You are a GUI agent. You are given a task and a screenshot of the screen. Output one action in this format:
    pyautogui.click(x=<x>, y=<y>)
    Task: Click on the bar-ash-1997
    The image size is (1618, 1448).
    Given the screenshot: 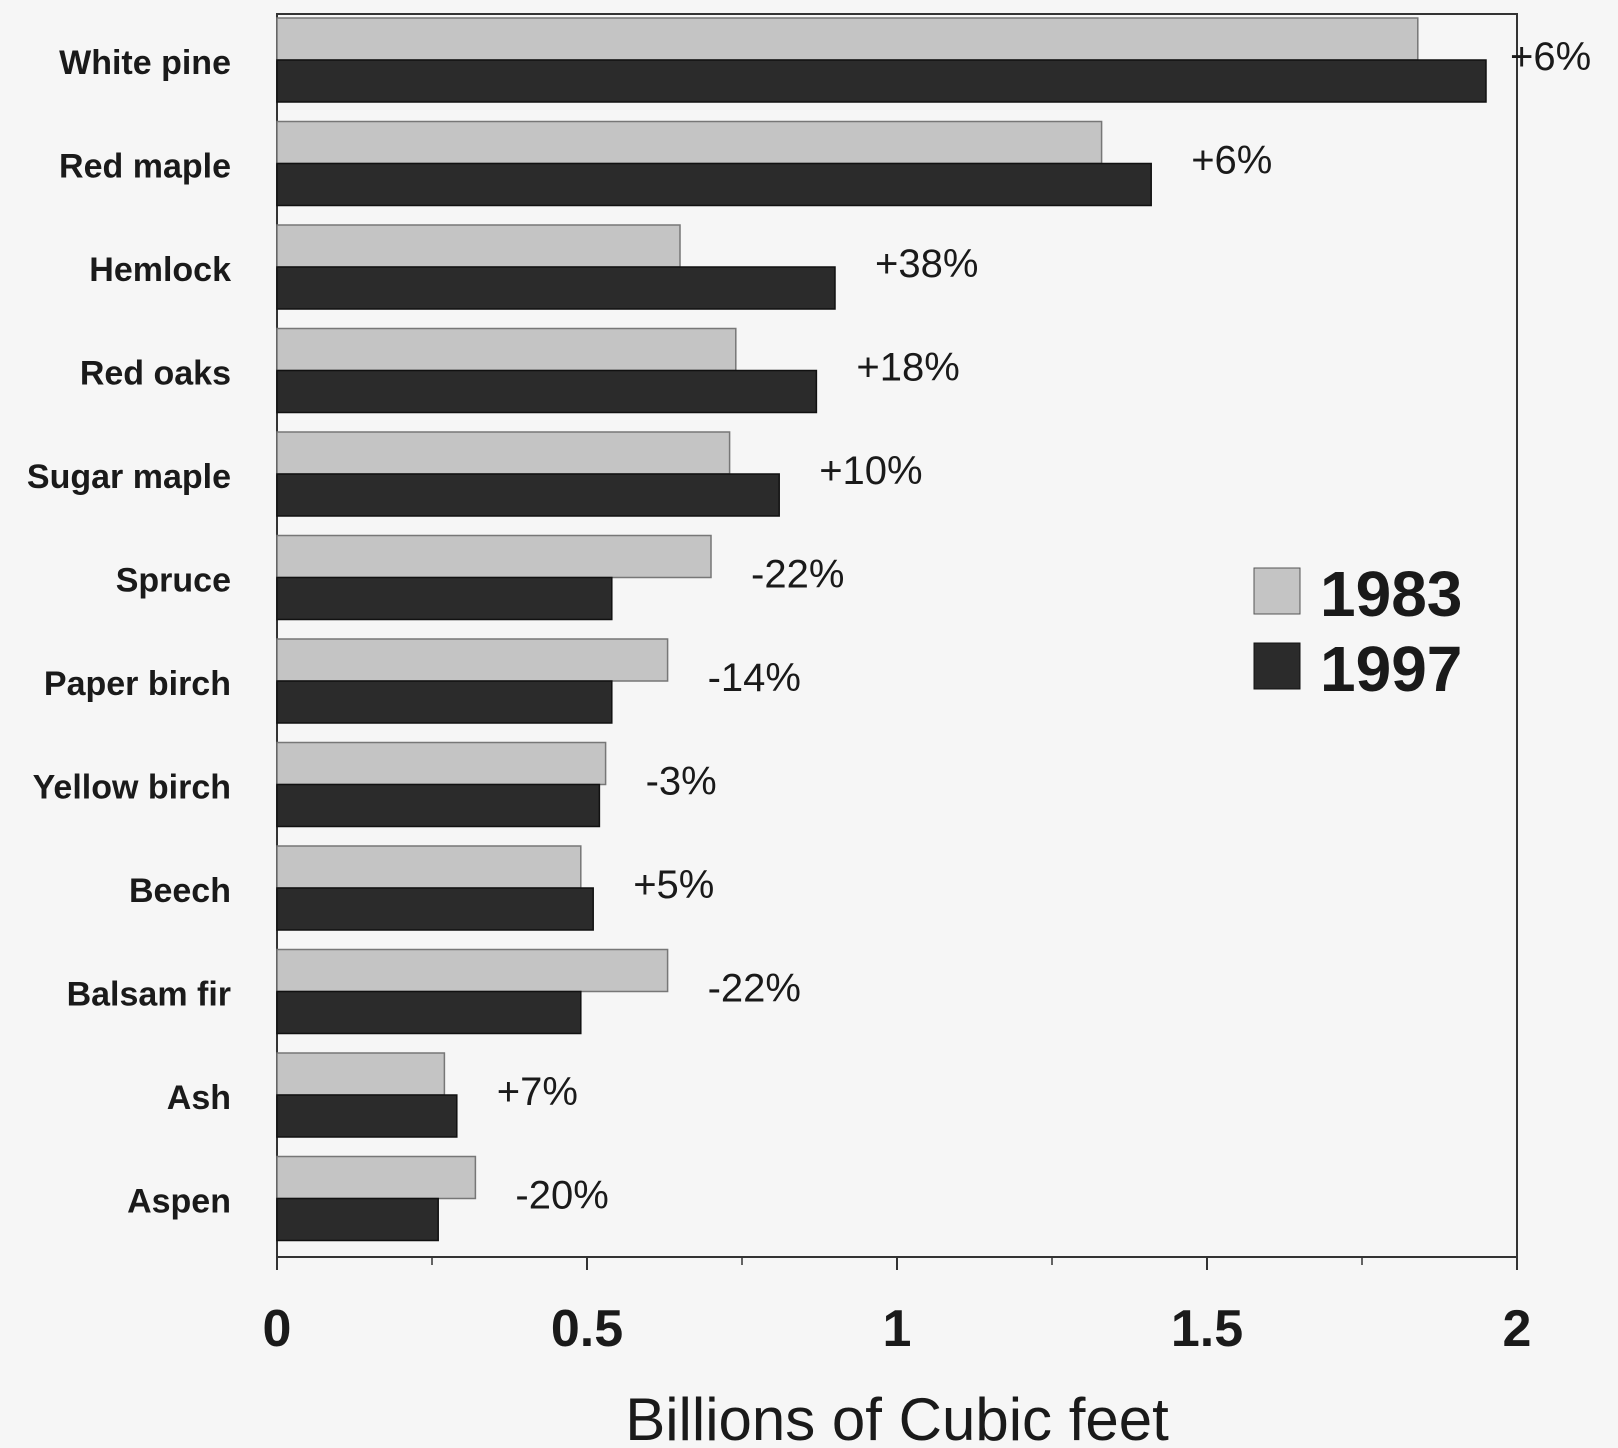 What is the action you would take?
    pyautogui.click(x=367, y=1116)
    